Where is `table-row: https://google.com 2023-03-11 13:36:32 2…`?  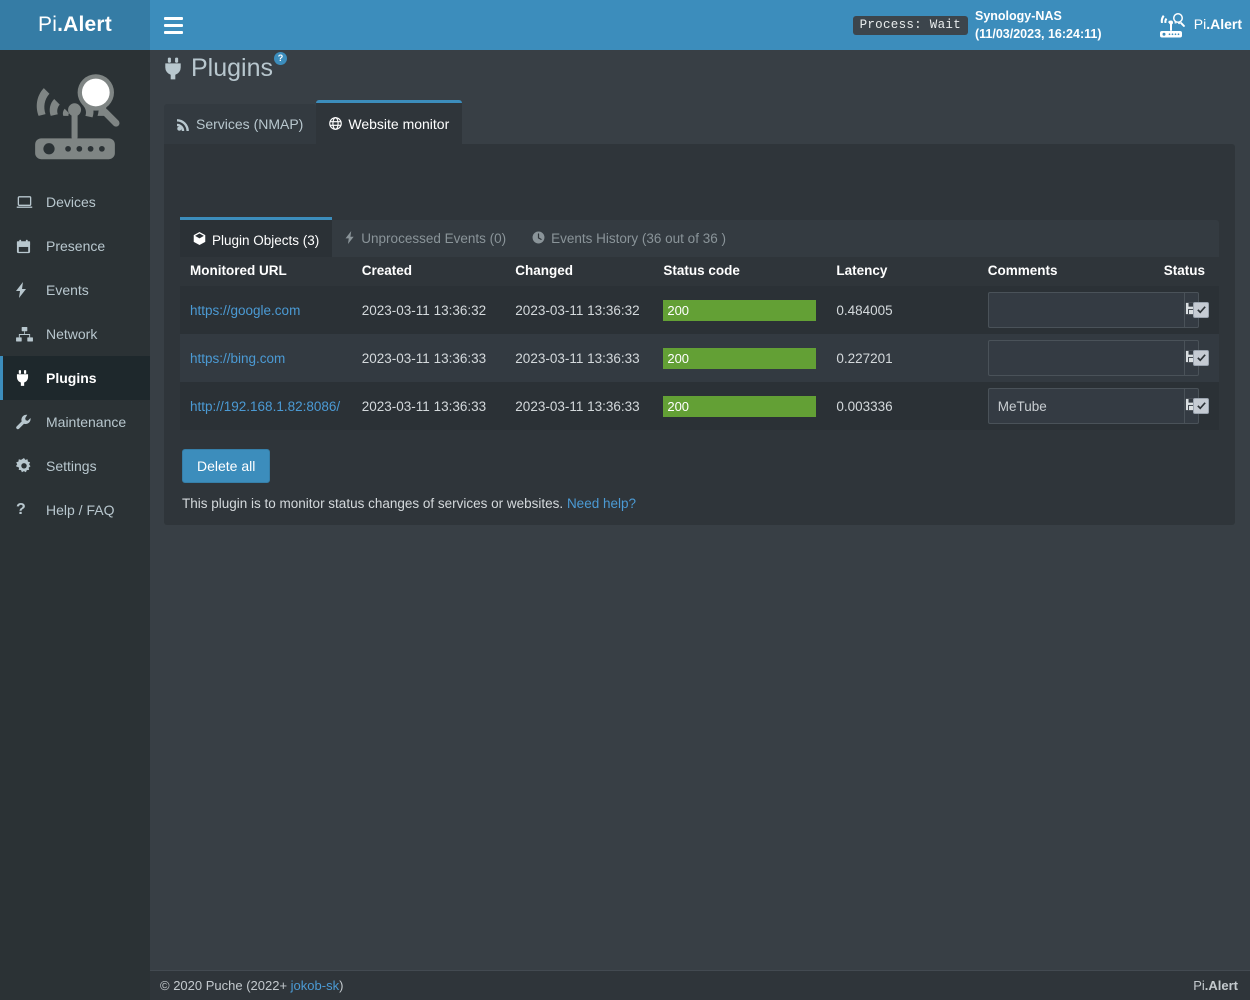
table-row: https://google.com 2023-03-11 13:36:32 2… is located at coordinates (699, 310).